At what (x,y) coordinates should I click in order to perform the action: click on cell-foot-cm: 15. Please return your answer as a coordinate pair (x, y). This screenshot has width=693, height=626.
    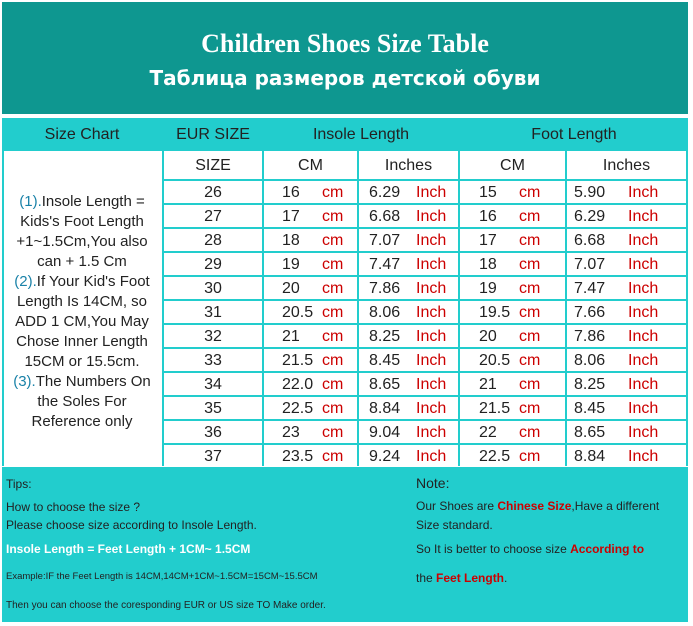
    Looking at the image, I should click on (488, 192).